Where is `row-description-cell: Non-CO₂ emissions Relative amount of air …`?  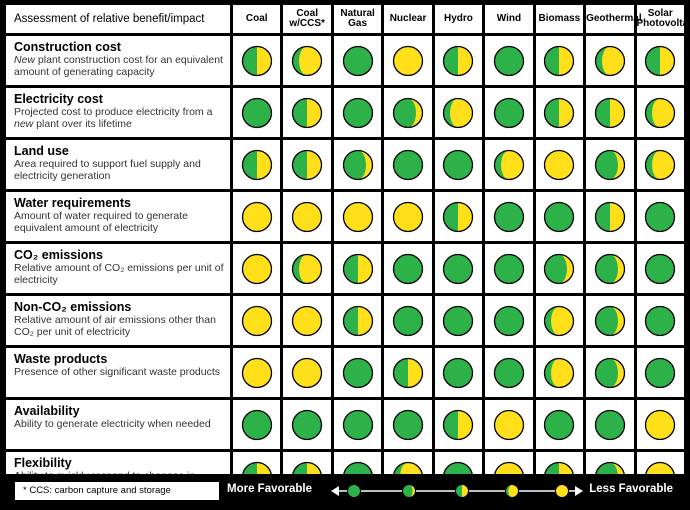
row-description-cell: Non-CO₂ emissions Relative amount of air … is located at coordinates (118, 320).